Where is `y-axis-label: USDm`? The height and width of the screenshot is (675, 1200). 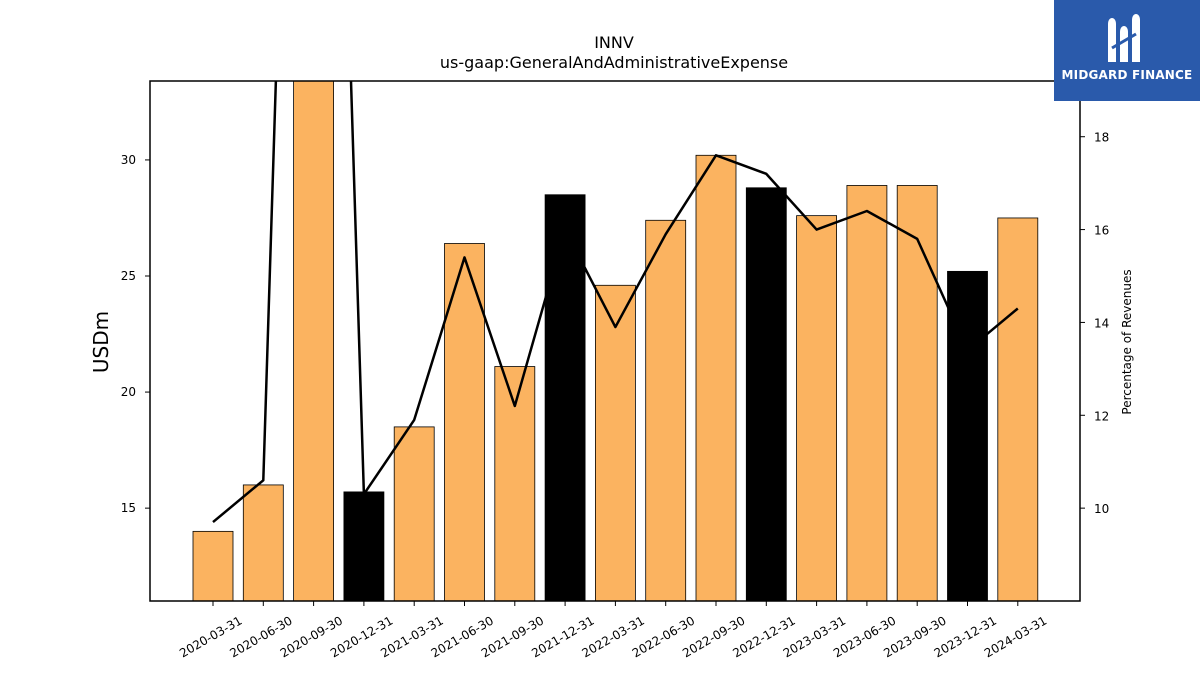
y-axis-label: USDm is located at coordinates (101, 342).